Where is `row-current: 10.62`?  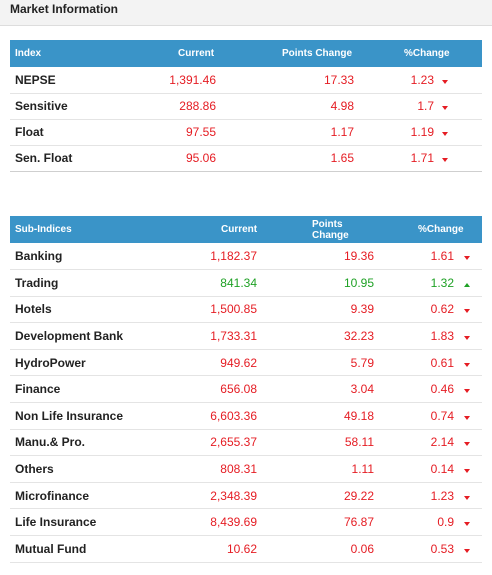
row-current: 10.62 is located at coordinates (241, 548).